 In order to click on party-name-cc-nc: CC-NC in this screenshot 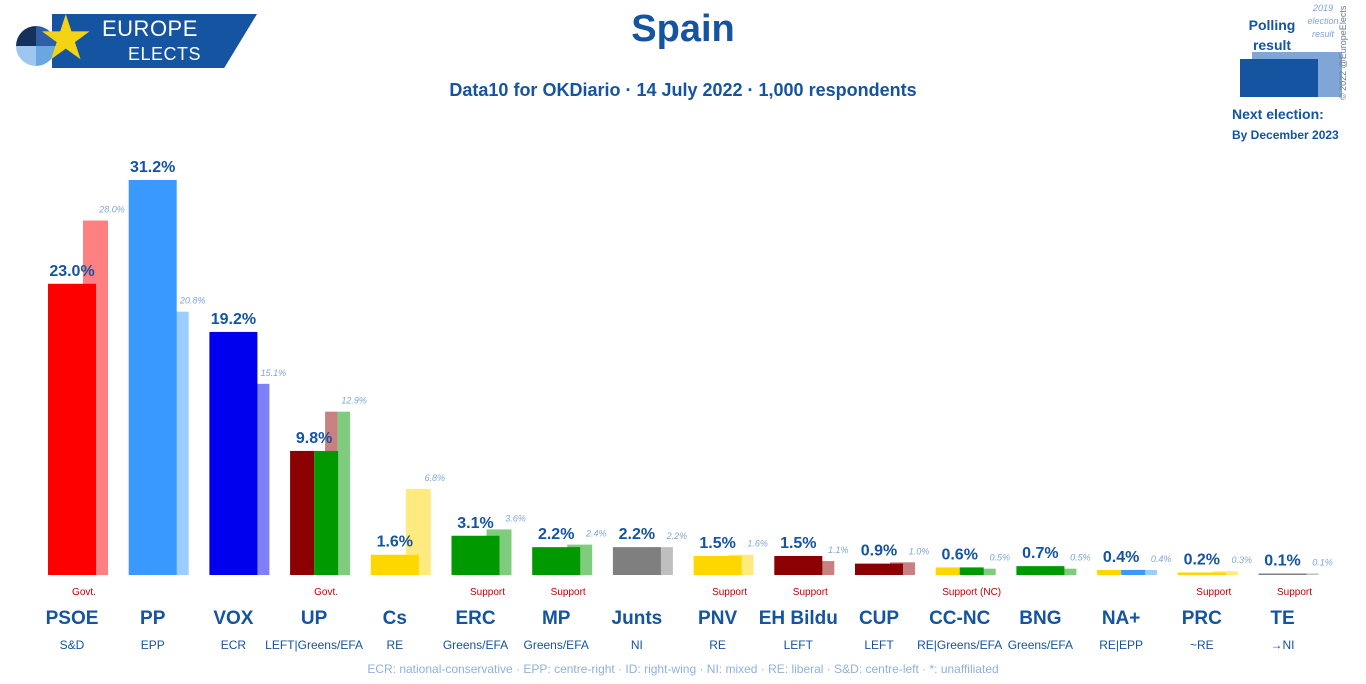, I will do `click(959, 618)`.